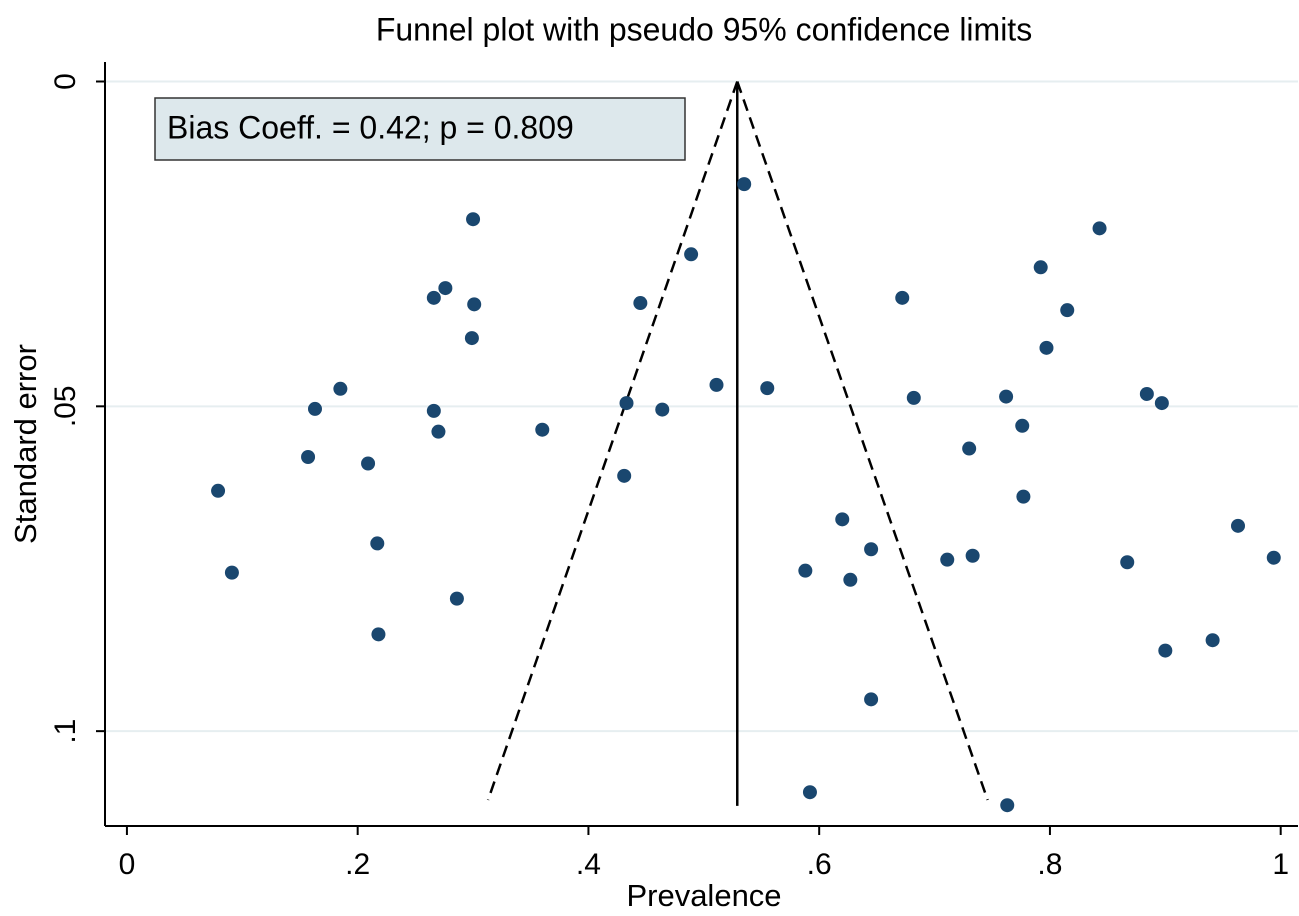 The image size is (1299, 916). I want to click on x-tick-label: 0, so click(127, 864).